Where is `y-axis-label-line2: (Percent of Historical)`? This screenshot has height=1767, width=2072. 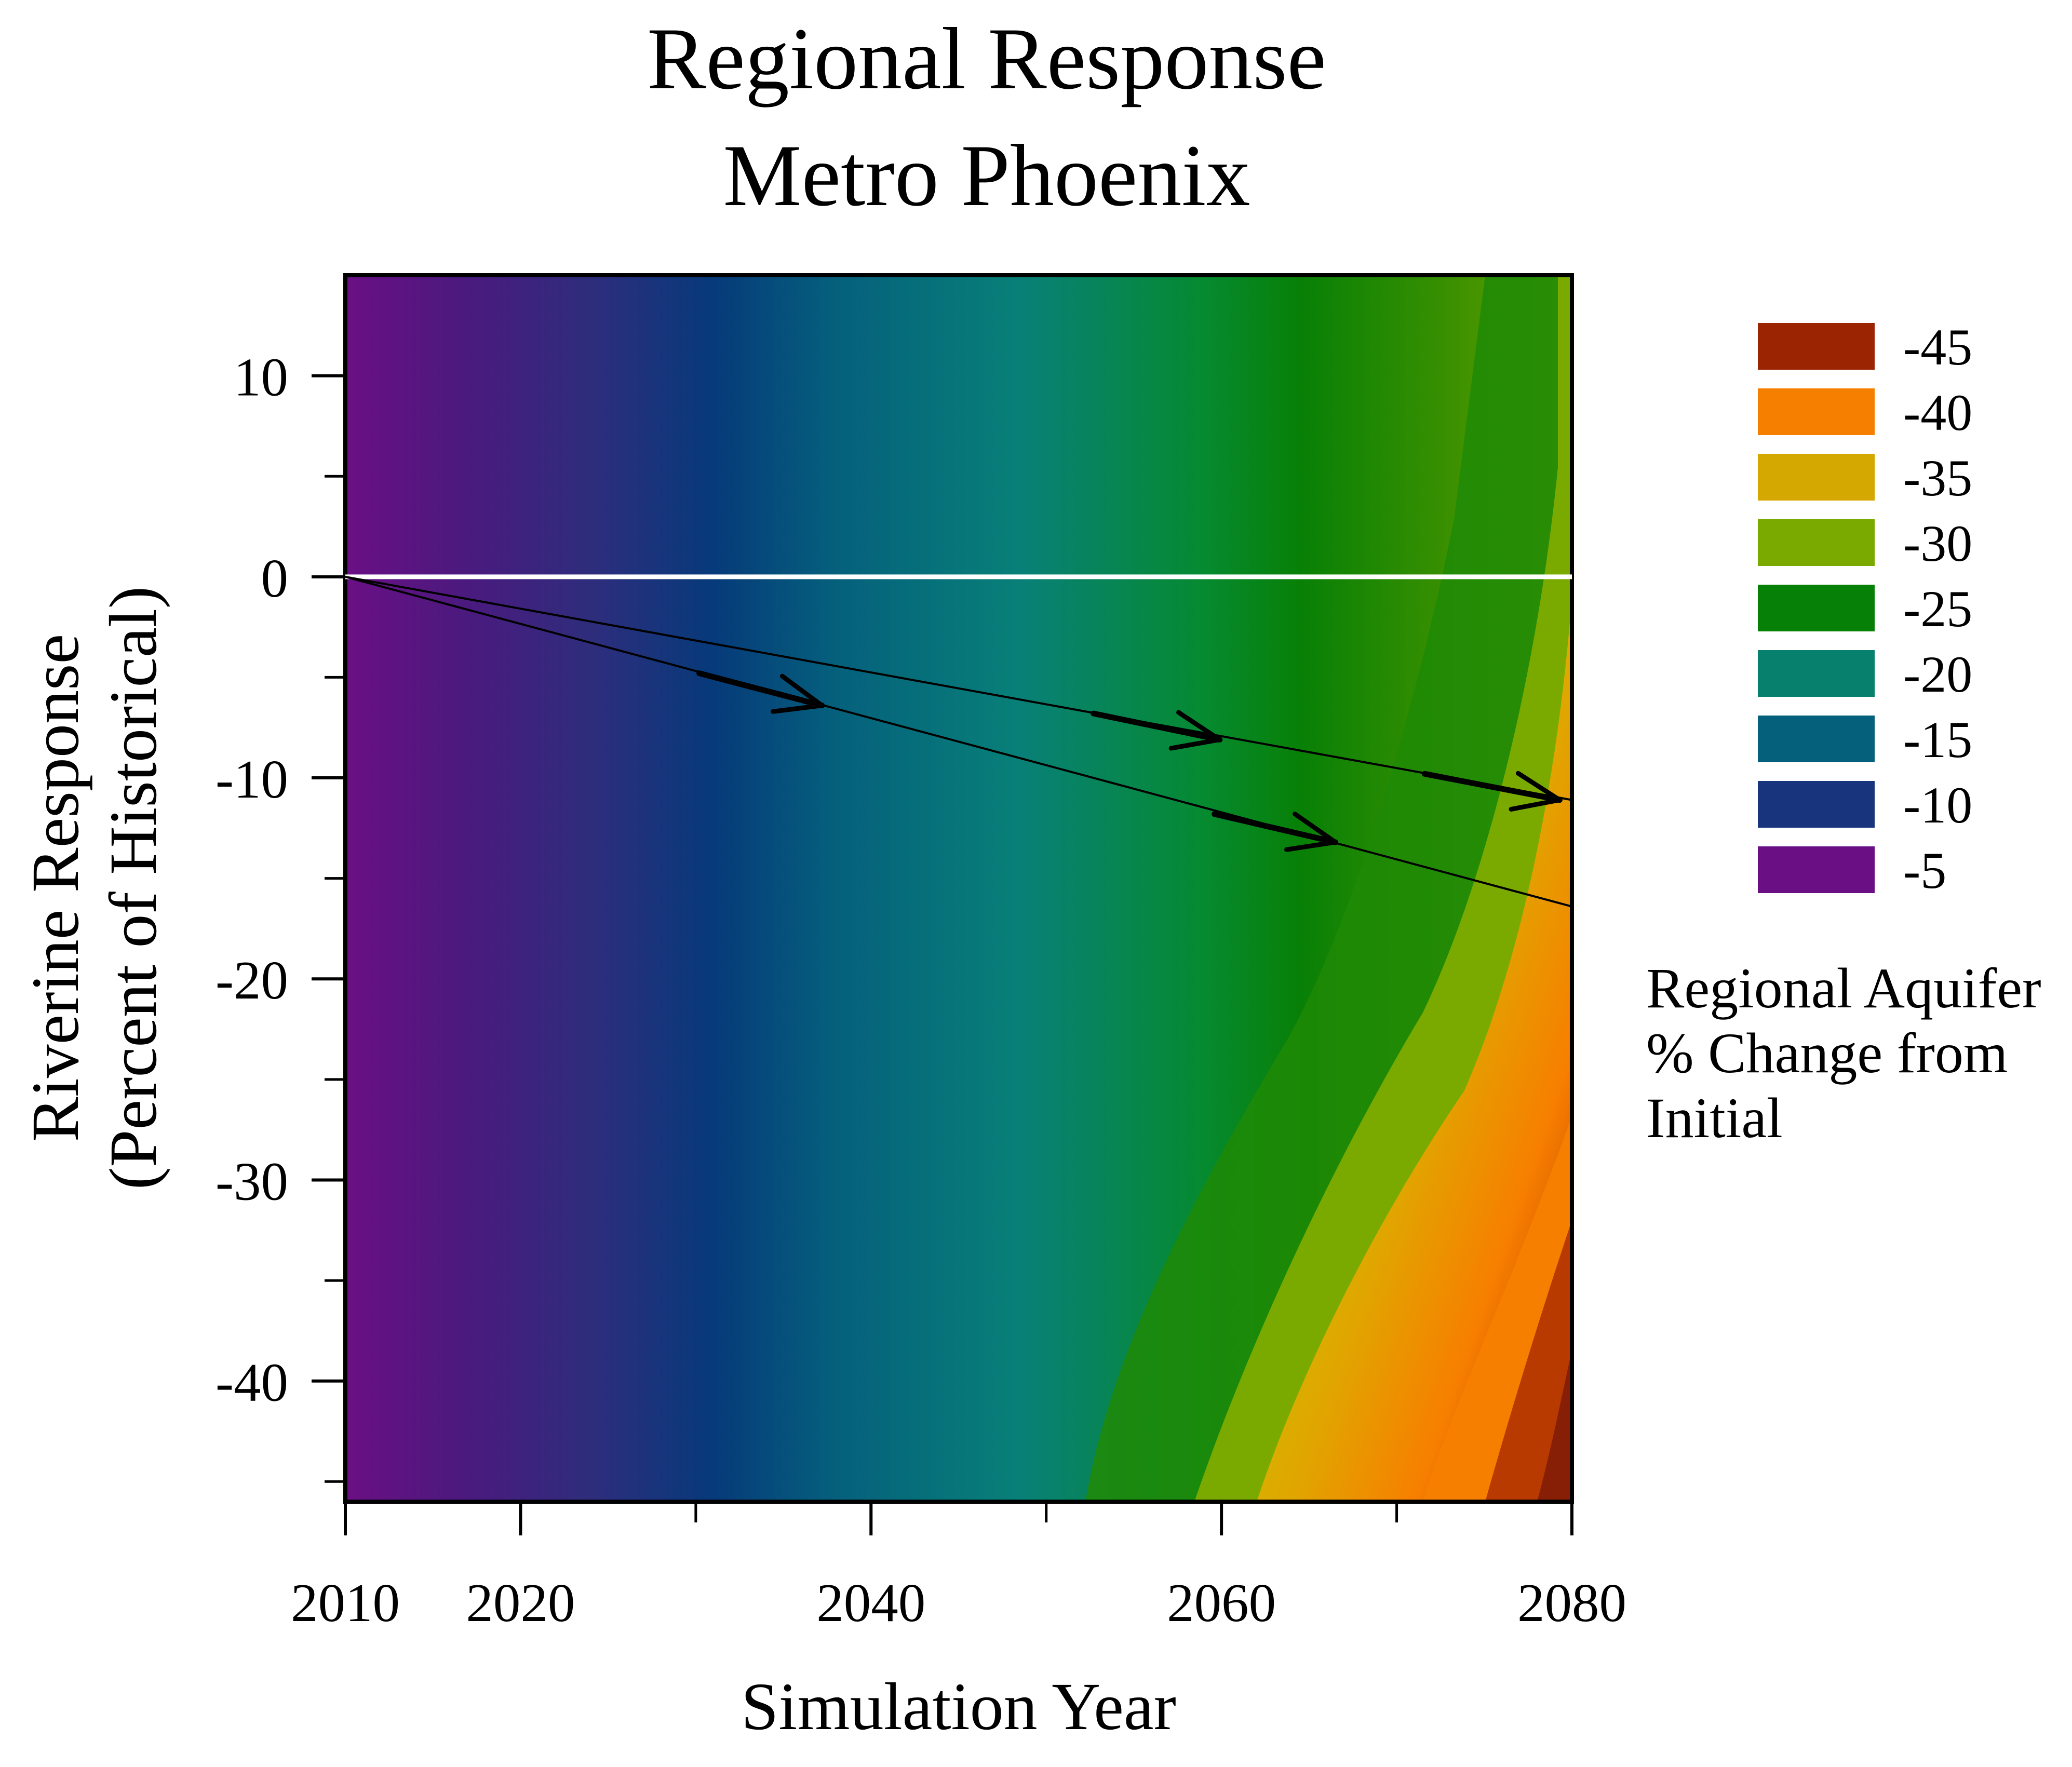
y-axis-label-line2: (Percent of Historical) is located at coordinates (133, 888).